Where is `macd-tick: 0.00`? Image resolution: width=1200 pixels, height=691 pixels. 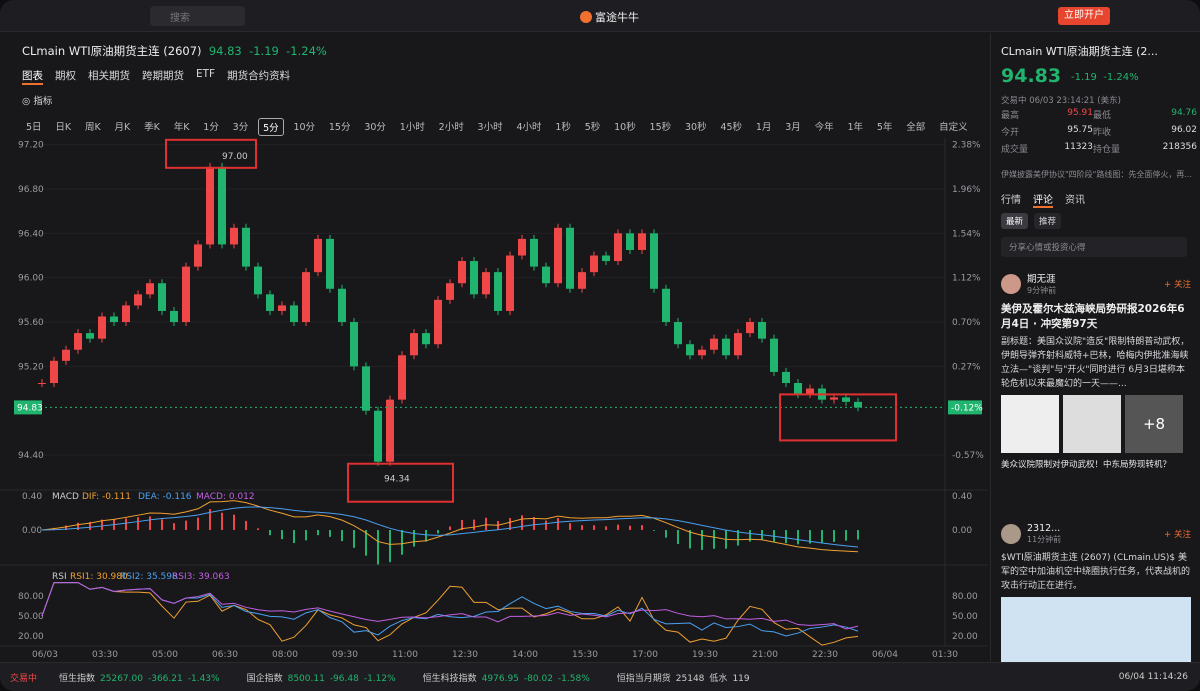 macd-tick: 0.00 is located at coordinates (32, 531).